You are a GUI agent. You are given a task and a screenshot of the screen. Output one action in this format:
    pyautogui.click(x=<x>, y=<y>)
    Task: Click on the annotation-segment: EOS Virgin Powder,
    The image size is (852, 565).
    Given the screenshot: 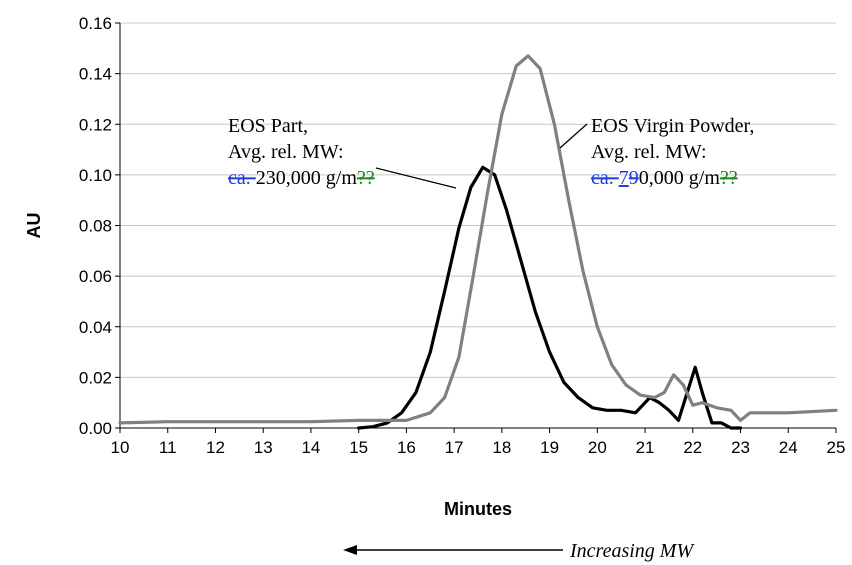 What is the action you would take?
    pyautogui.click(x=672, y=126)
    